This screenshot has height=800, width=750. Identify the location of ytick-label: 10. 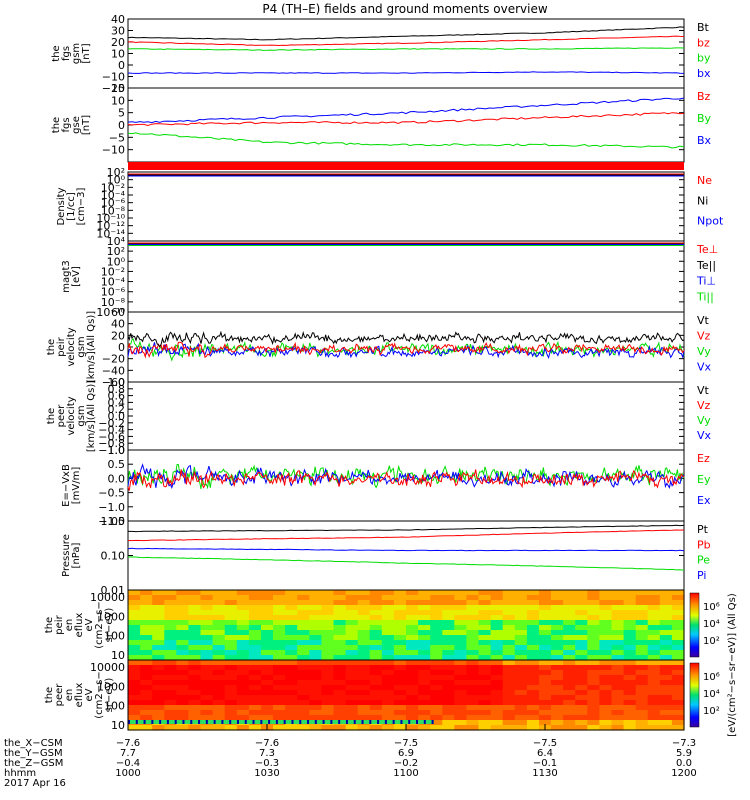
(118, 100).